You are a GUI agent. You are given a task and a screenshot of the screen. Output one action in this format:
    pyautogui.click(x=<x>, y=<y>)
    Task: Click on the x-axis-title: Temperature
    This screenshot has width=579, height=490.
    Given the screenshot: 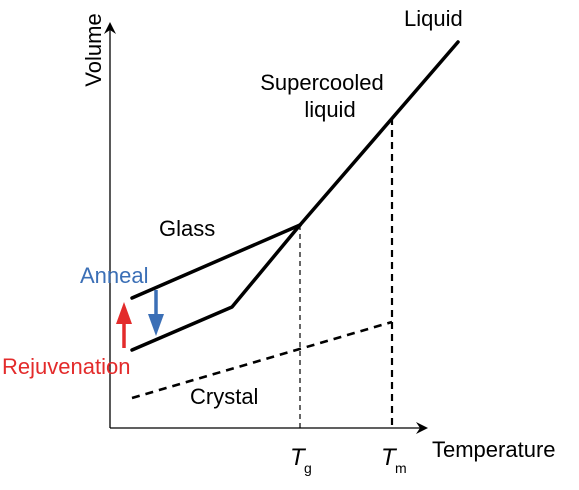 What is the action you would take?
    pyautogui.click(x=494, y=449)
    